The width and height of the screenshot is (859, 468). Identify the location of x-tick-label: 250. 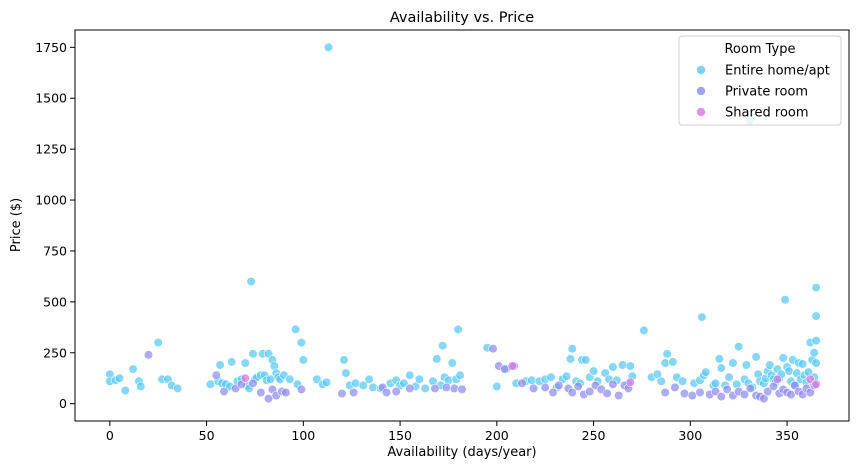
(594, 435).